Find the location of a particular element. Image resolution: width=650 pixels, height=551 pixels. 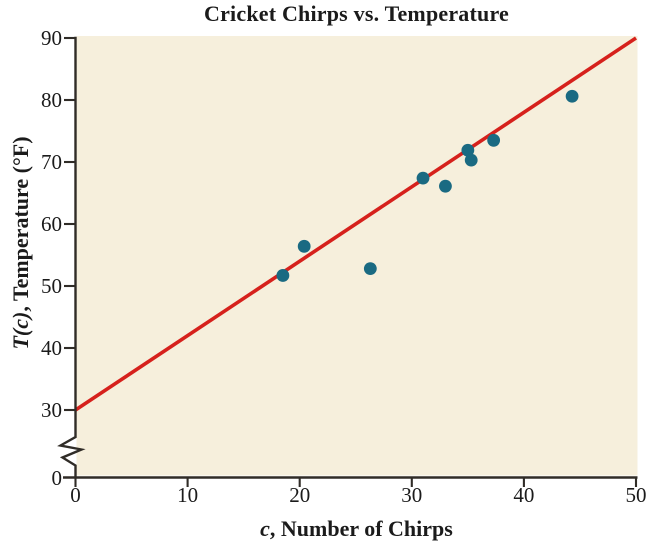

x-axis-label-variable: c is located at coordinates (265, 528).